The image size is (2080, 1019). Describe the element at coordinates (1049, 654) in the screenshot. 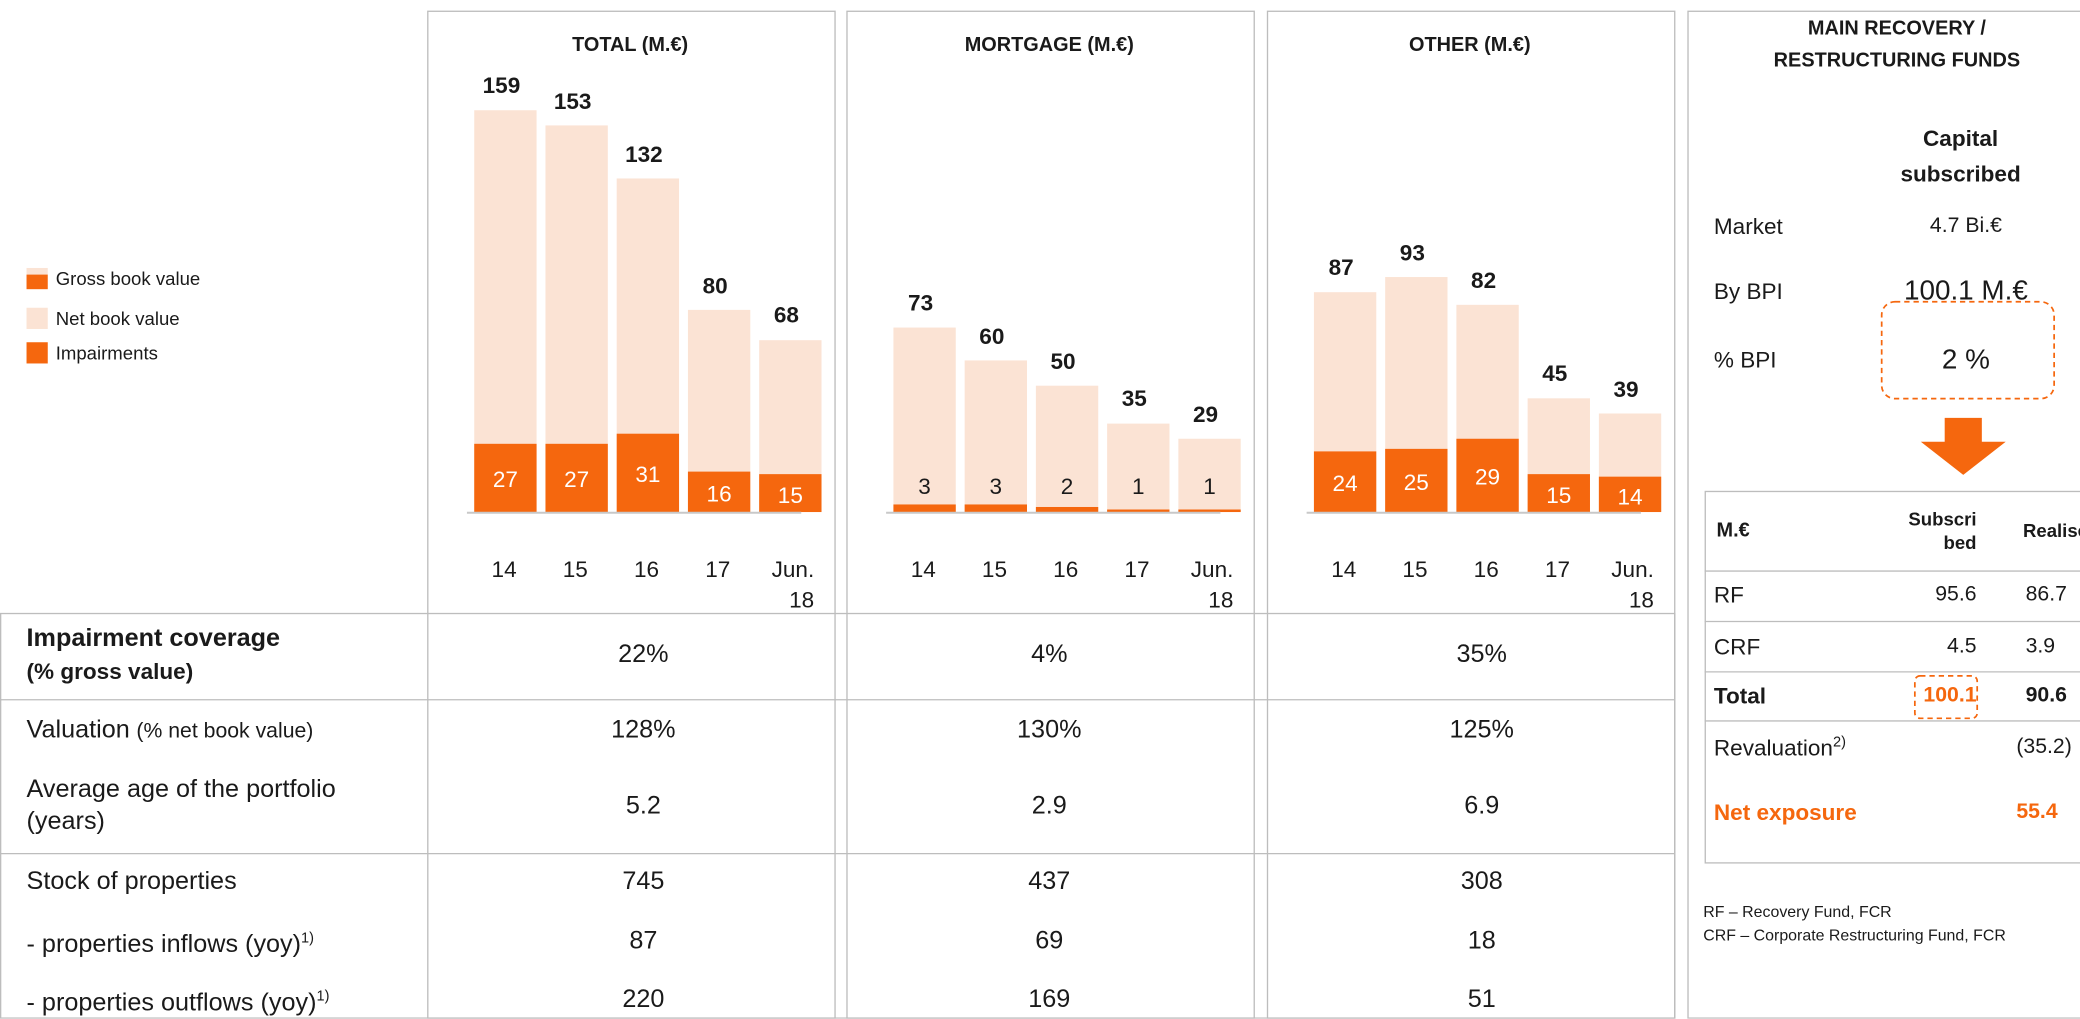

I see `cell: 4%` at that location.